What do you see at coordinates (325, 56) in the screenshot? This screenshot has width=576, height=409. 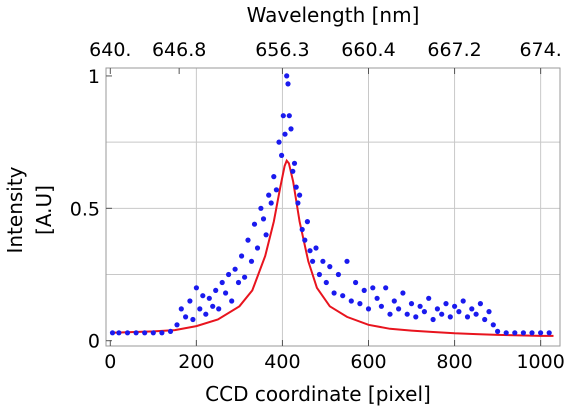 I see `top-ticks: 640. 646.8 656.3 660.4 667.2 674.` at bounding box center [325, 56].